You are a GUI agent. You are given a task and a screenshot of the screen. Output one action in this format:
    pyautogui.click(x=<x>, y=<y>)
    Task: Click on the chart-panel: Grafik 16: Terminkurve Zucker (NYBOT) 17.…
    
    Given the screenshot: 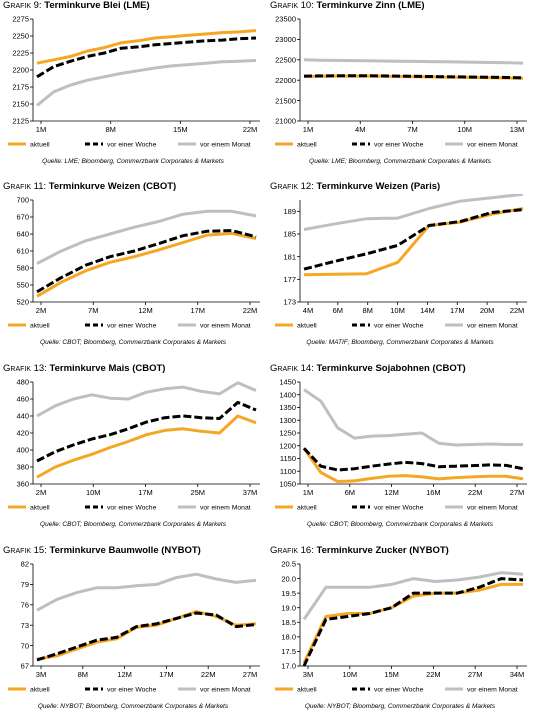 What is the action you would take?
    pyautogui.click(x=400, y=634)
    